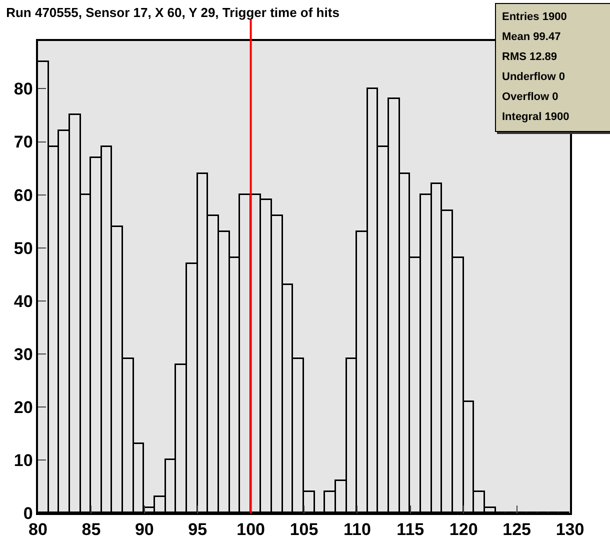 The width and height of the screenshot is (610, 541). I want to click on x-tick-label: 90, so click(144, 530).